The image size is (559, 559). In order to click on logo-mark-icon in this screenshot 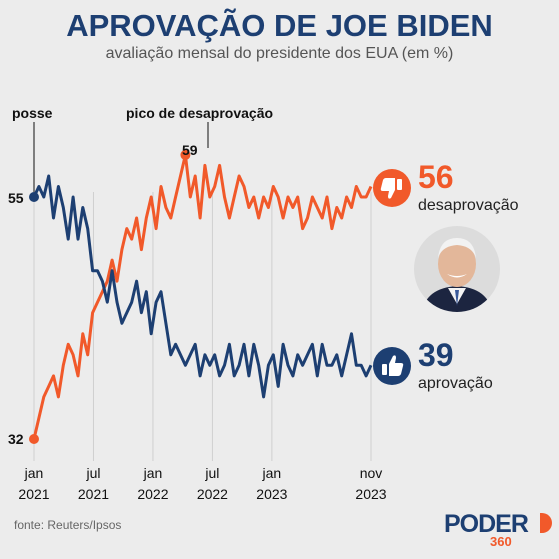, I will do `click(546, 523)`.